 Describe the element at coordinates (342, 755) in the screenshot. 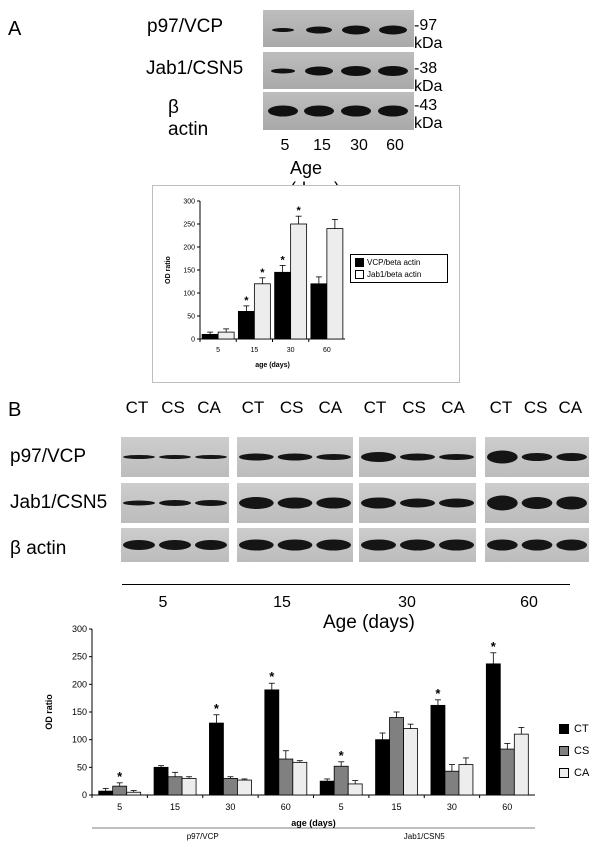

I see `sig-star-1-4: *` at that location.